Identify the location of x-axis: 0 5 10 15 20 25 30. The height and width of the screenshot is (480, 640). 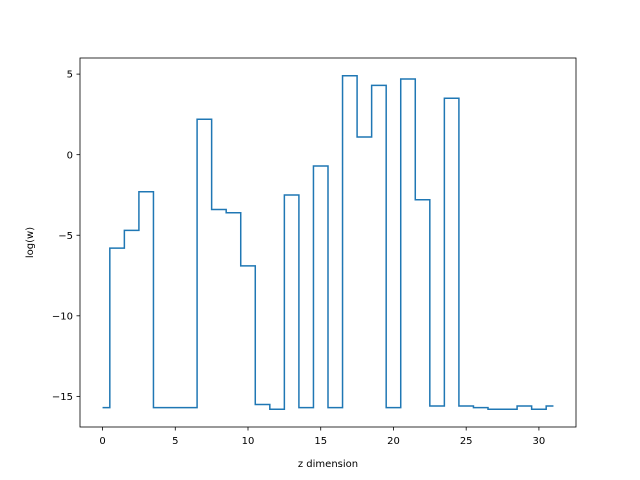
(322, 437).